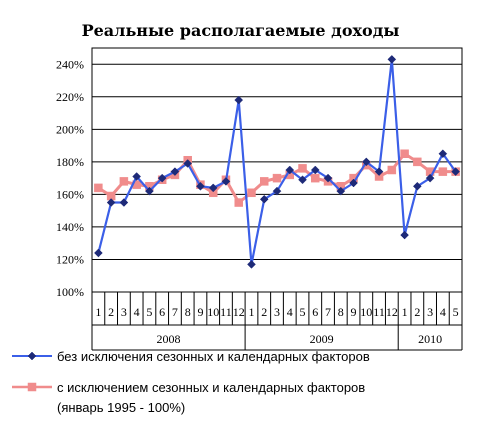  What do you see at coordinates (70, 227) in the screenshot?
I see `y-tick-label: 140%` at bounding box center [70, 227].